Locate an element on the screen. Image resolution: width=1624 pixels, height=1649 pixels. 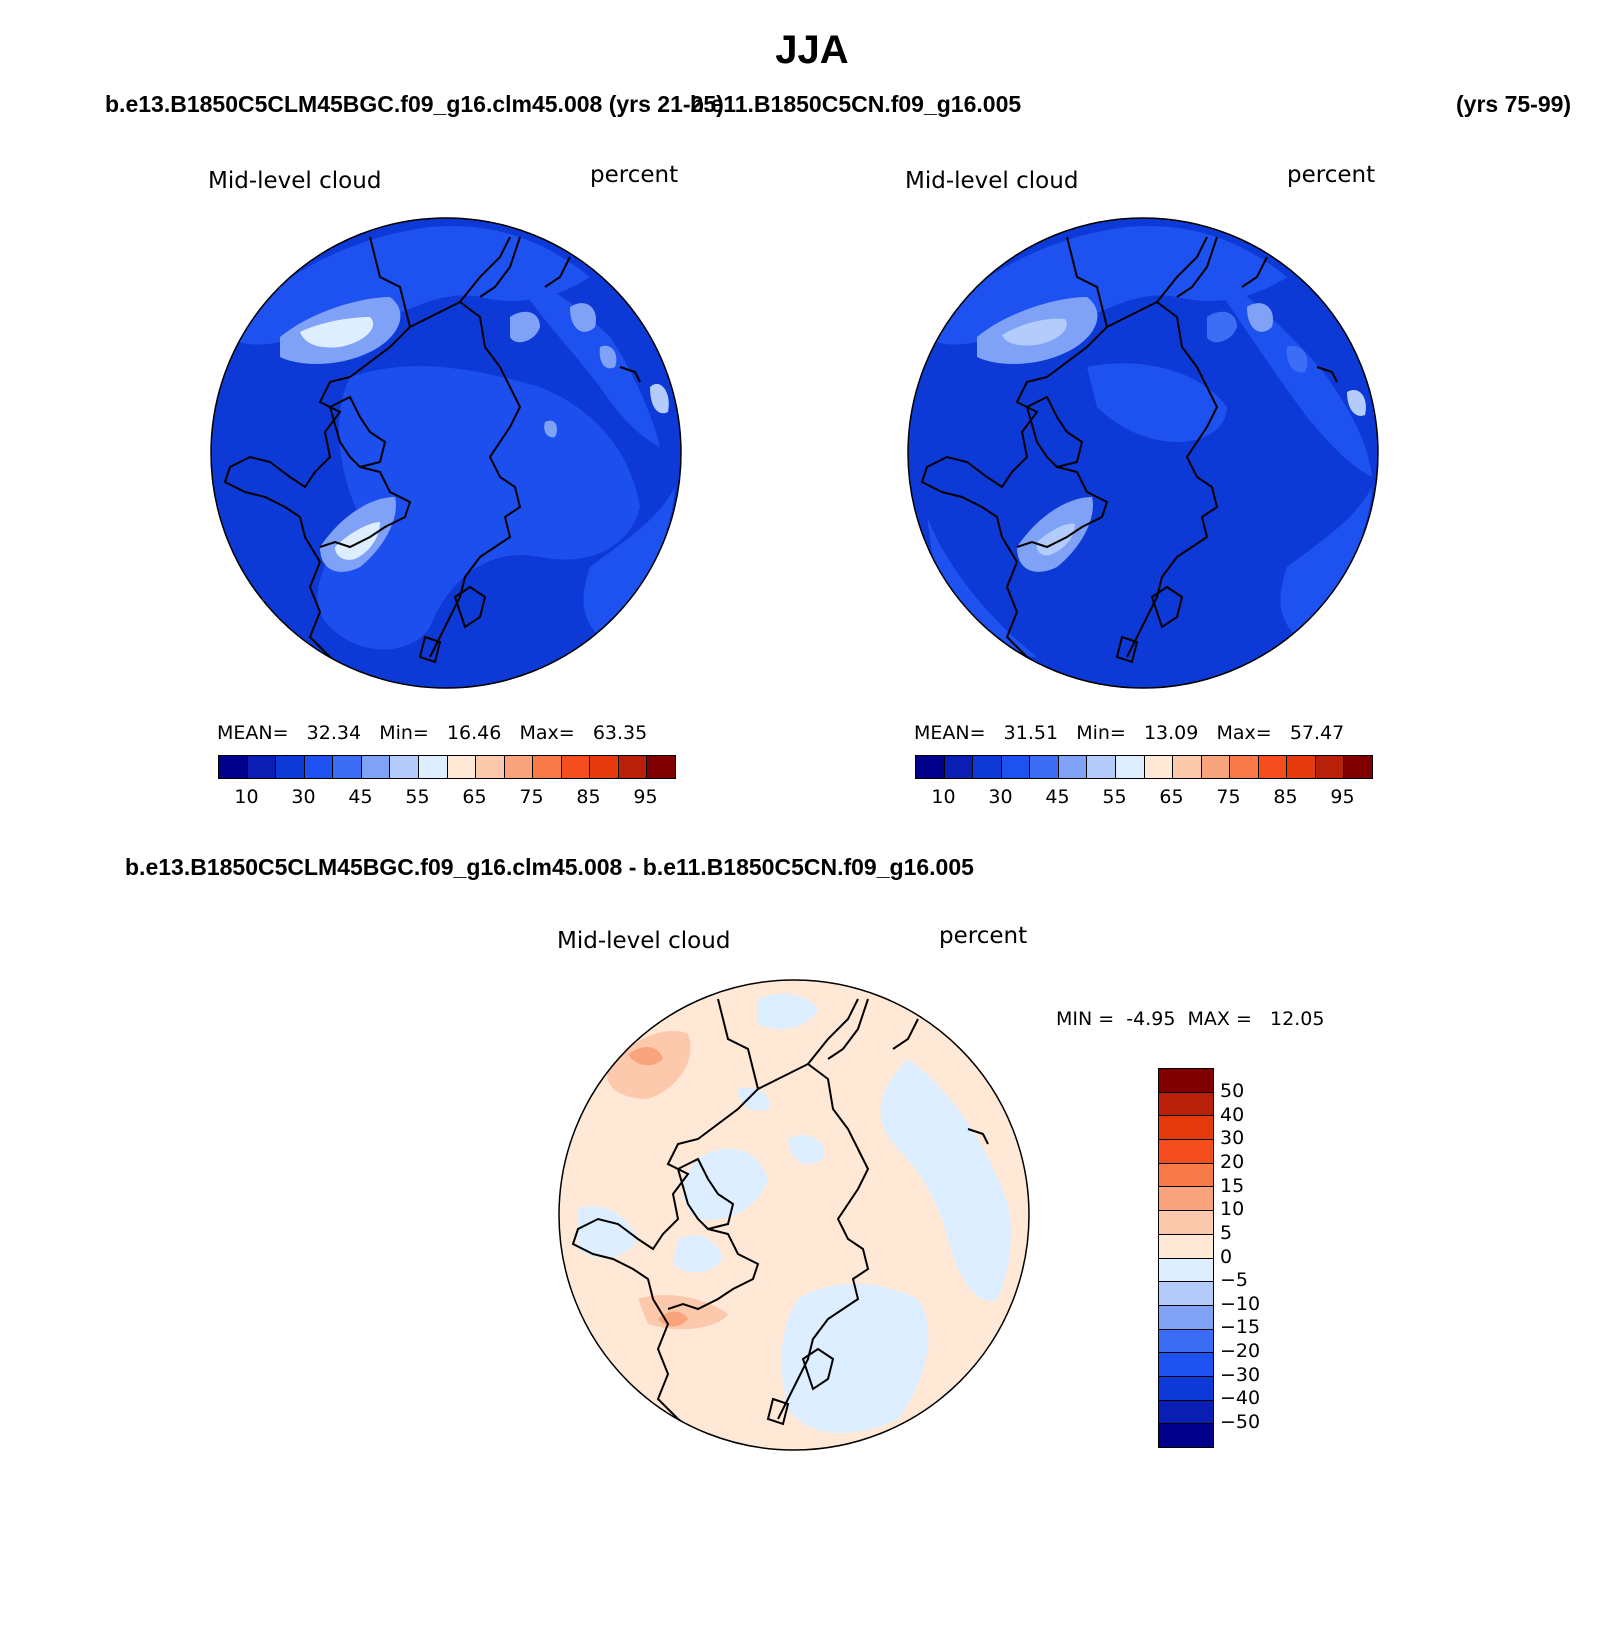
case1-colorbar-tick-label: 30 is located at coordinates (303, 797).